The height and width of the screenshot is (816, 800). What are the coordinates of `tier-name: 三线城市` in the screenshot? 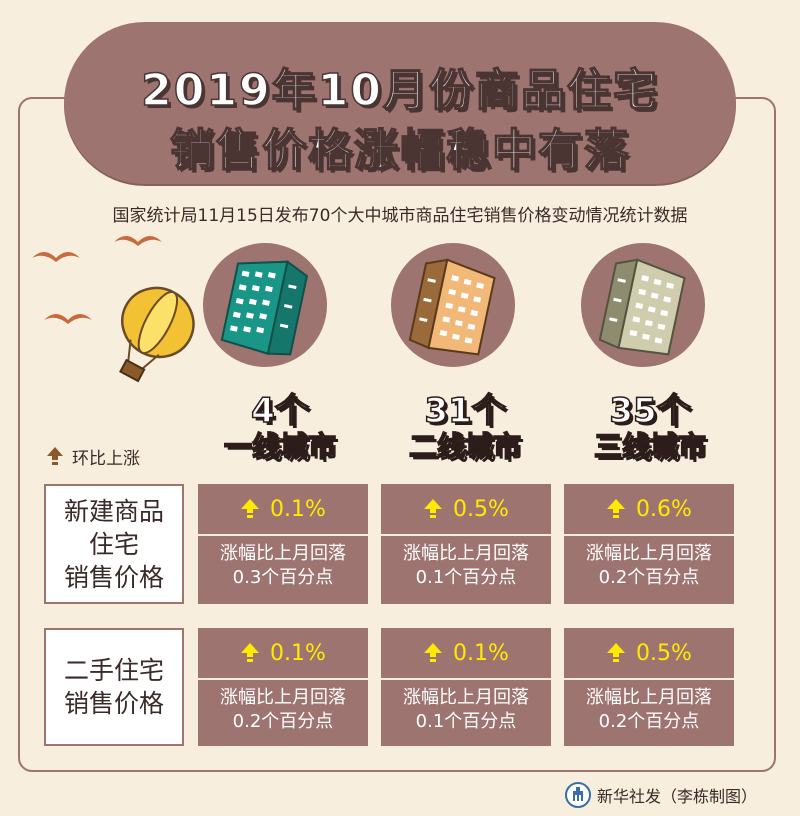 It's located at (650, 446).